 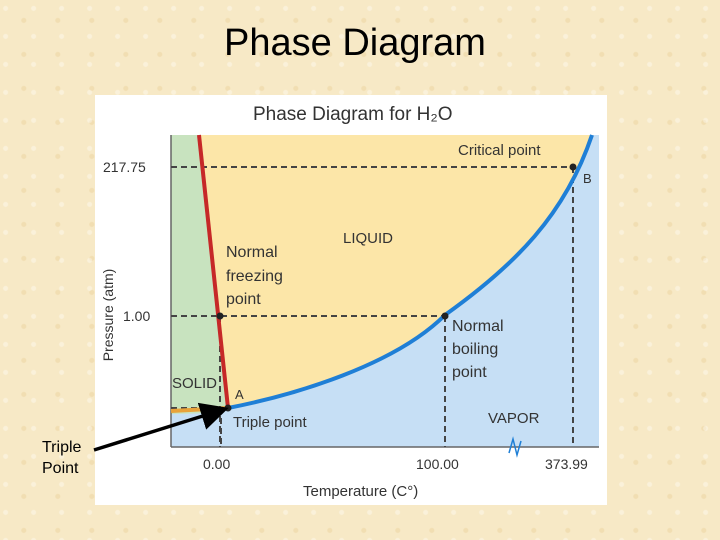 I want to click on fusion-curve, so click(x=213, y=271).